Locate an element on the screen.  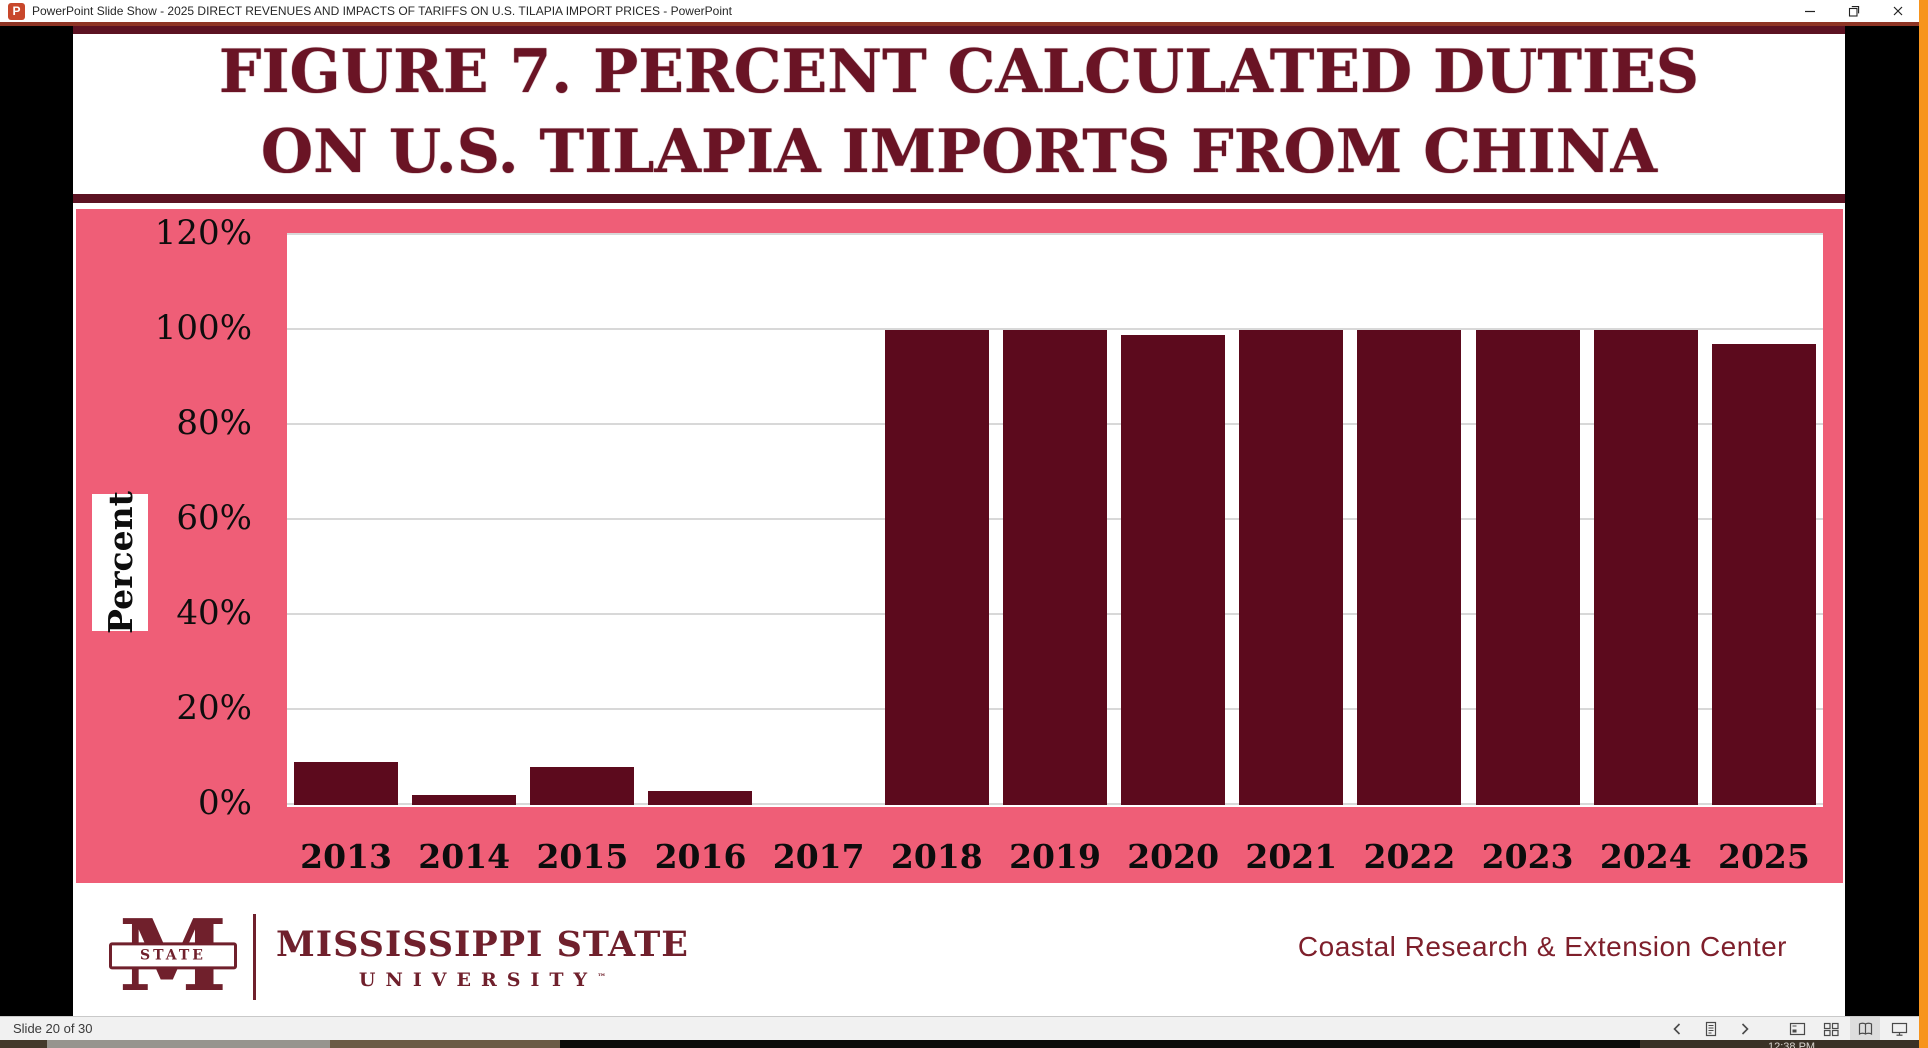
minimize-button is located at coordinates (1810, 11).